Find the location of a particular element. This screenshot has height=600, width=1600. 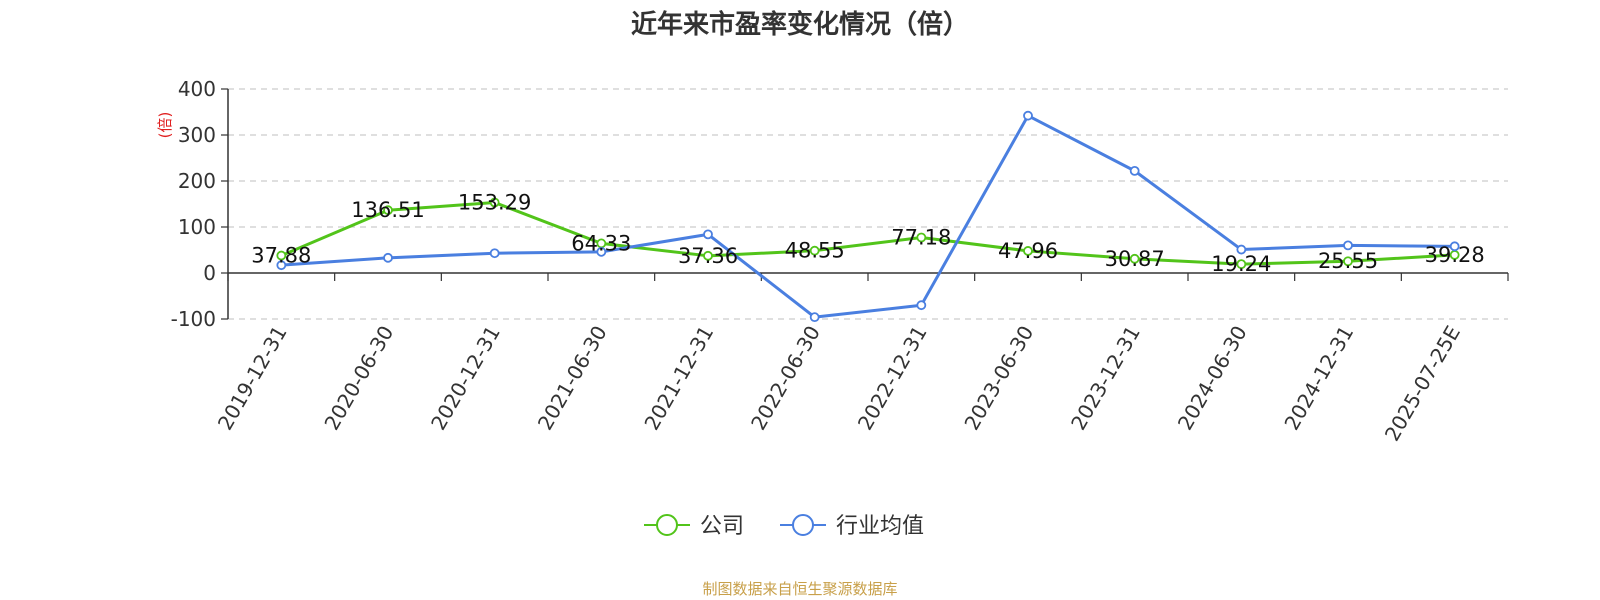

y-tick-label: 400 is located at coordinates (197, 89).